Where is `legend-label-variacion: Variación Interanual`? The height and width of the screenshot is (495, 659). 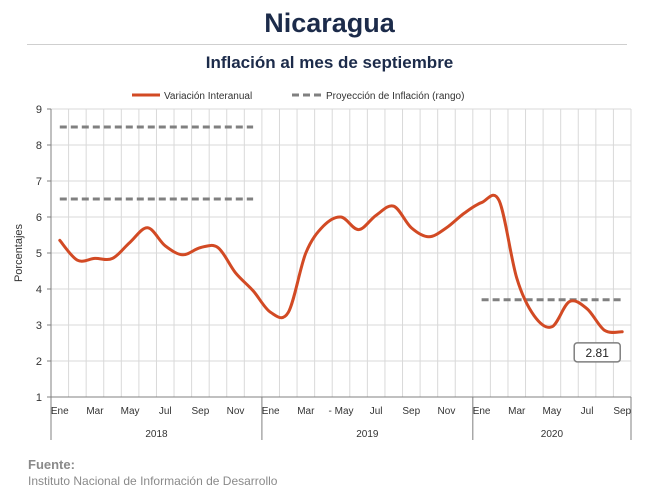
legend-label-variacion: Variación Interanual is located at coordinates (208, 96).